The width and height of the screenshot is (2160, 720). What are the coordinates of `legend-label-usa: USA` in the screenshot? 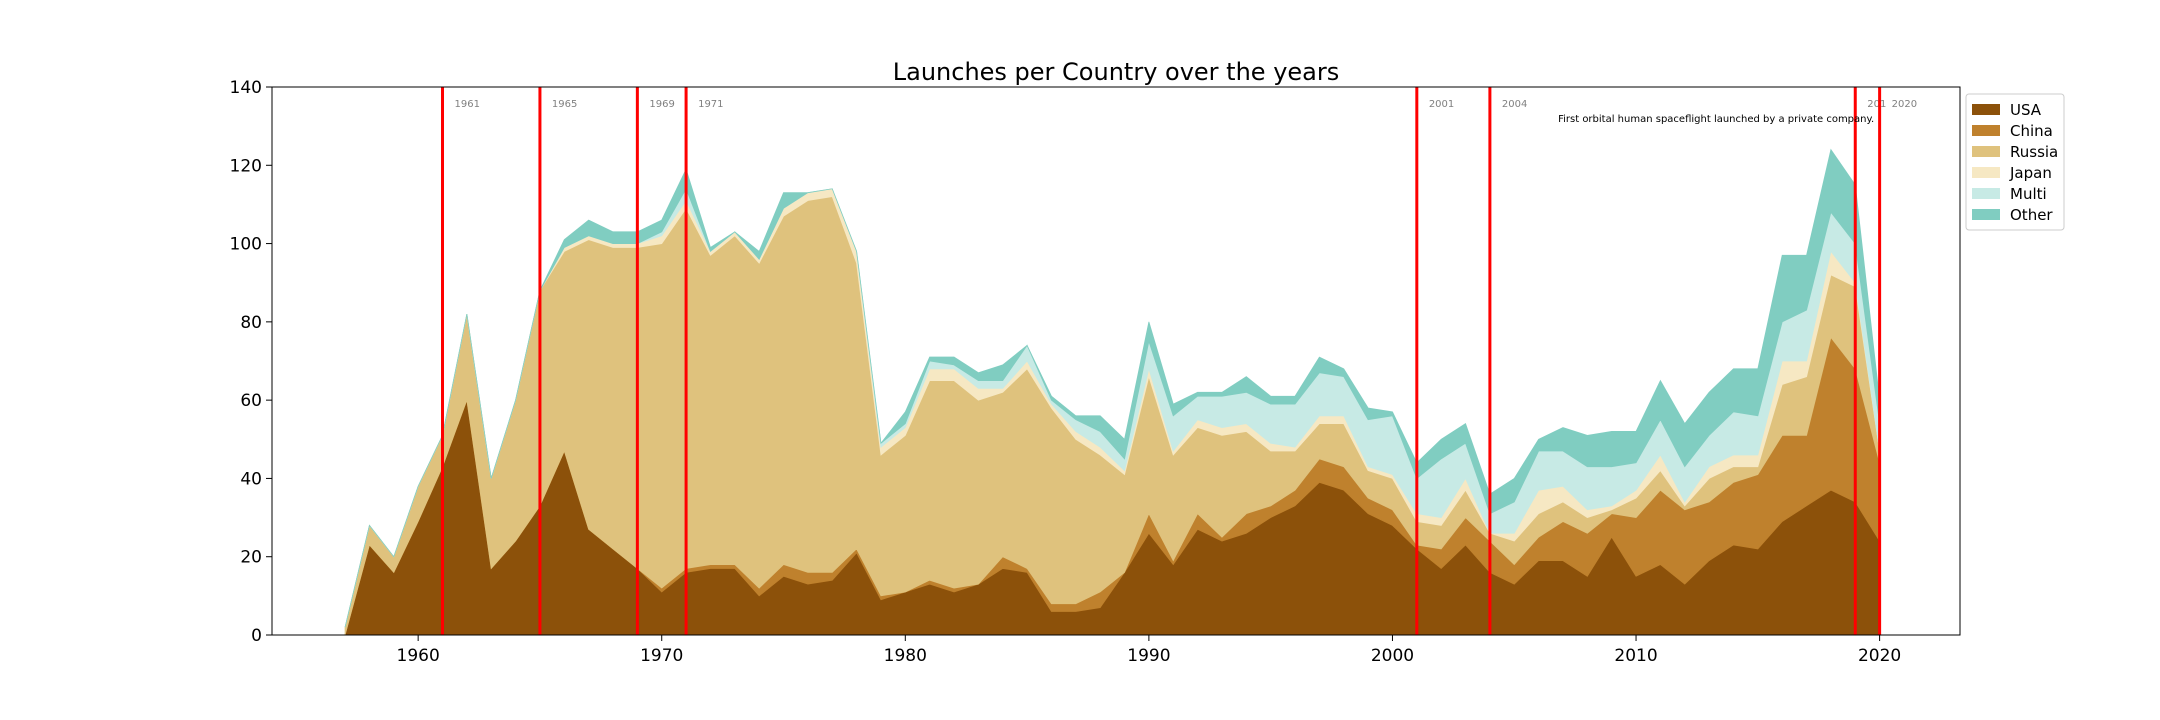 It's located at (2026, 110).